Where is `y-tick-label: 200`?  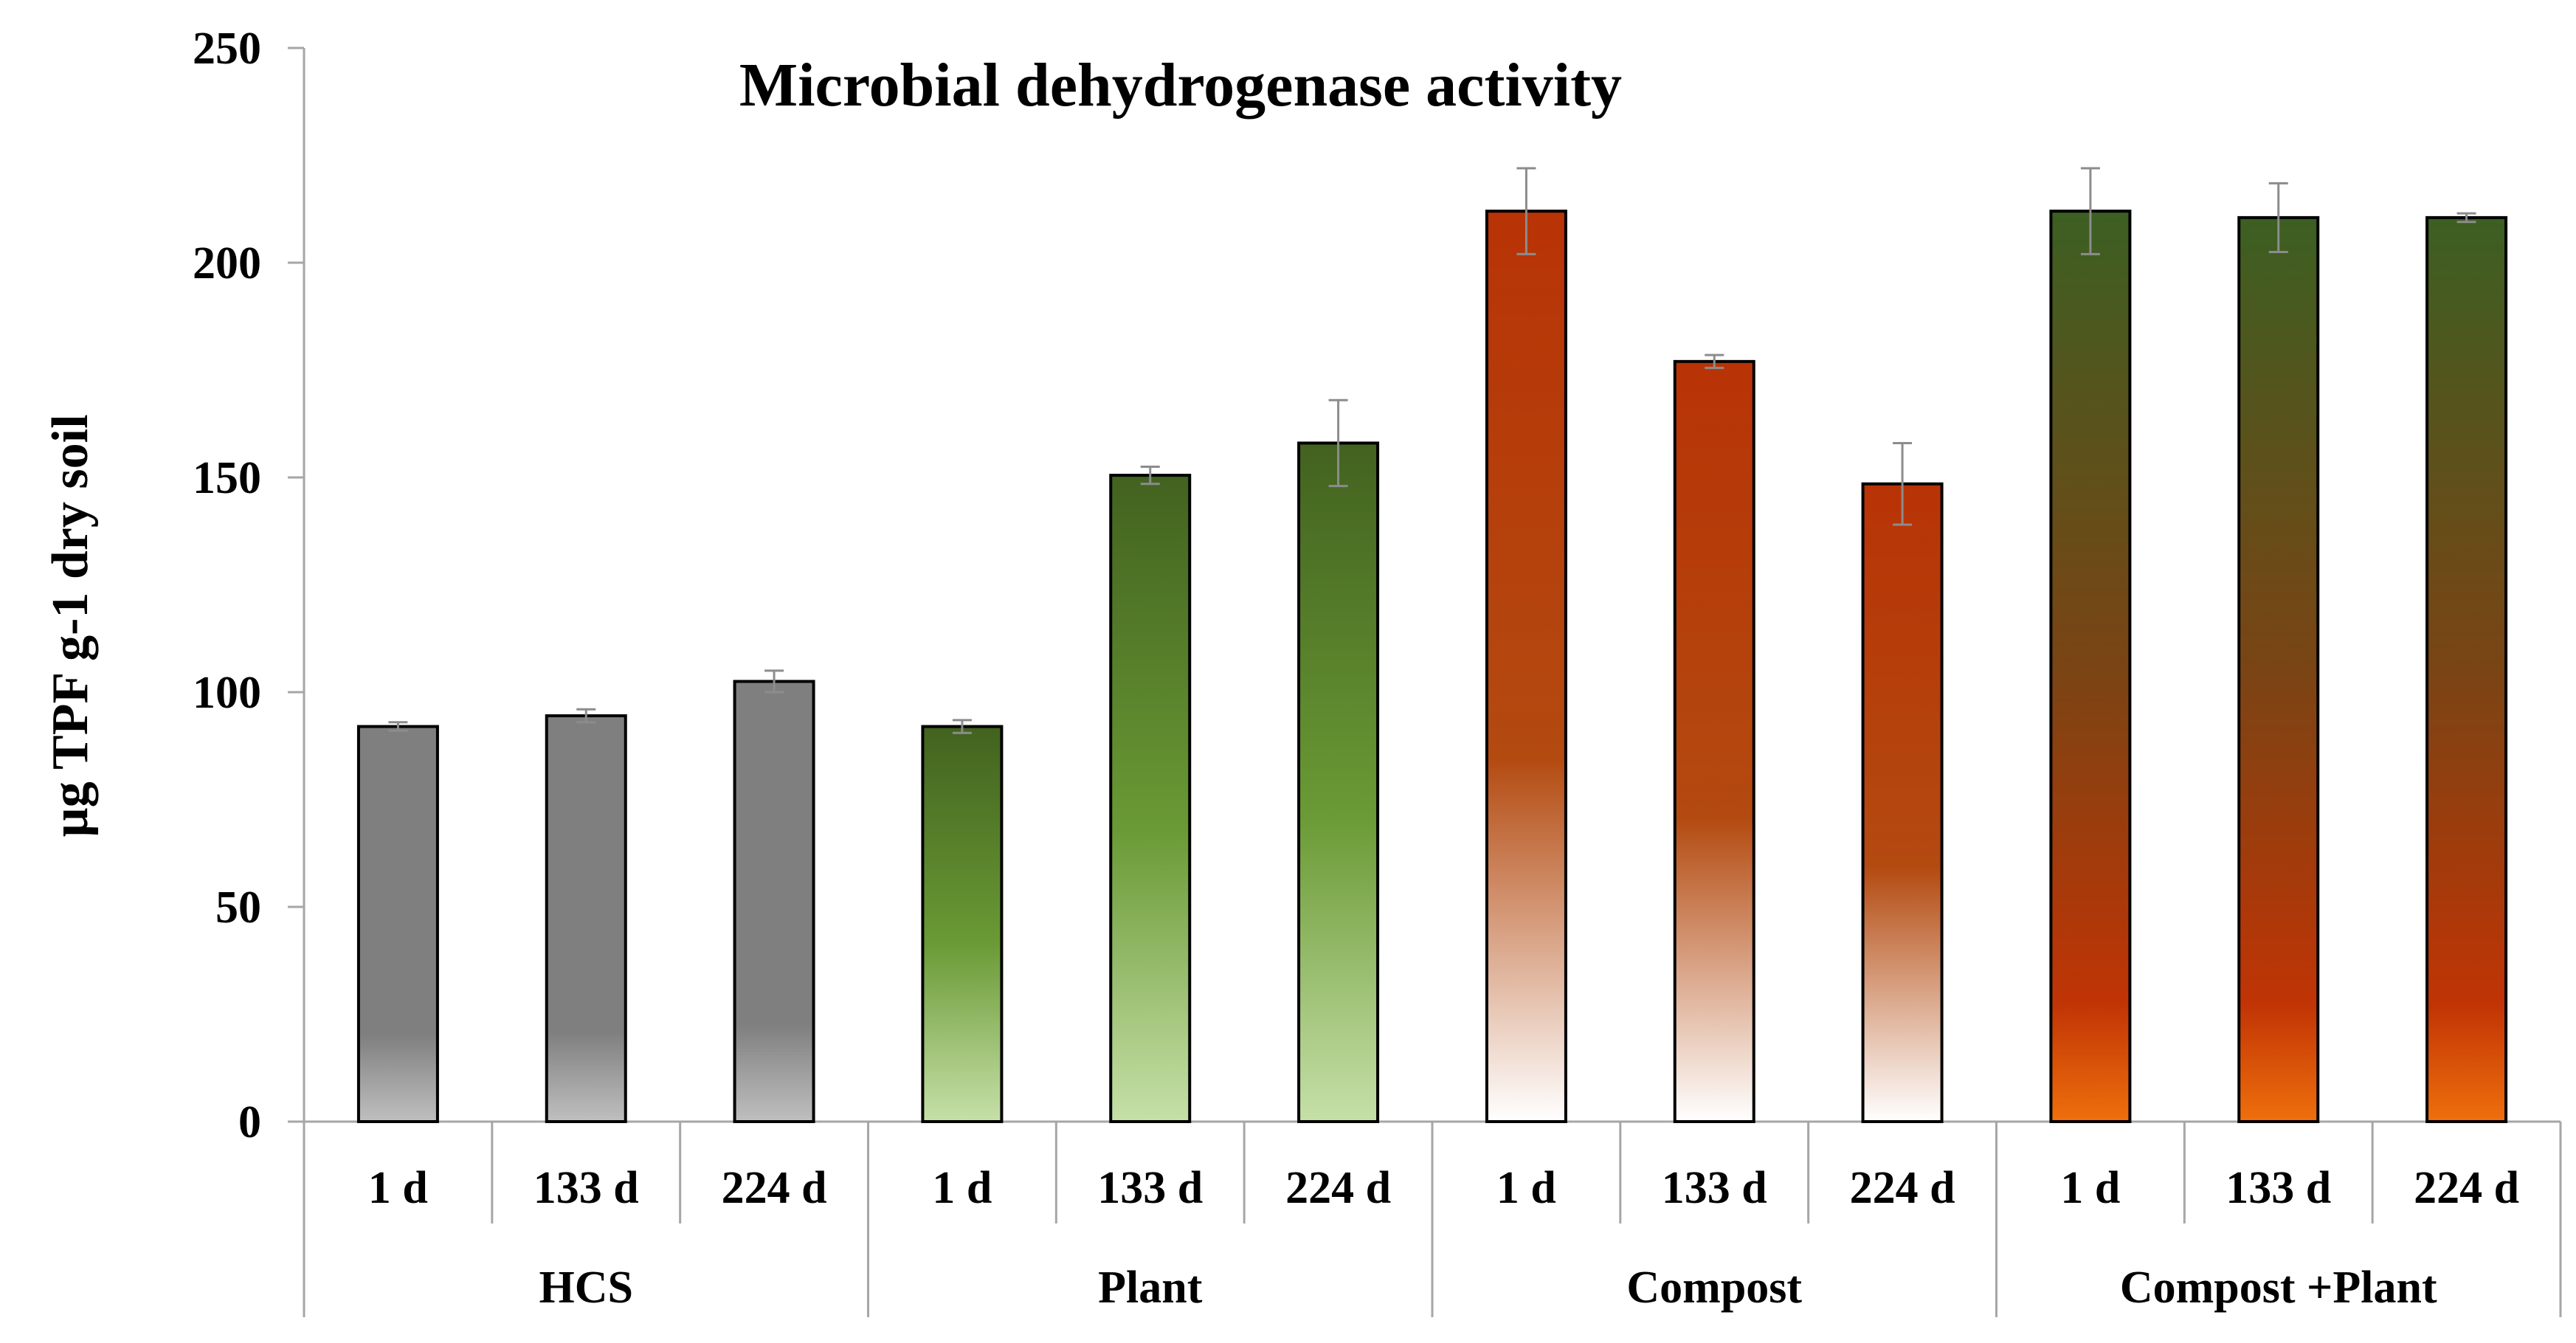
y-tick-label: 200 is located at coordinates (227, 263).